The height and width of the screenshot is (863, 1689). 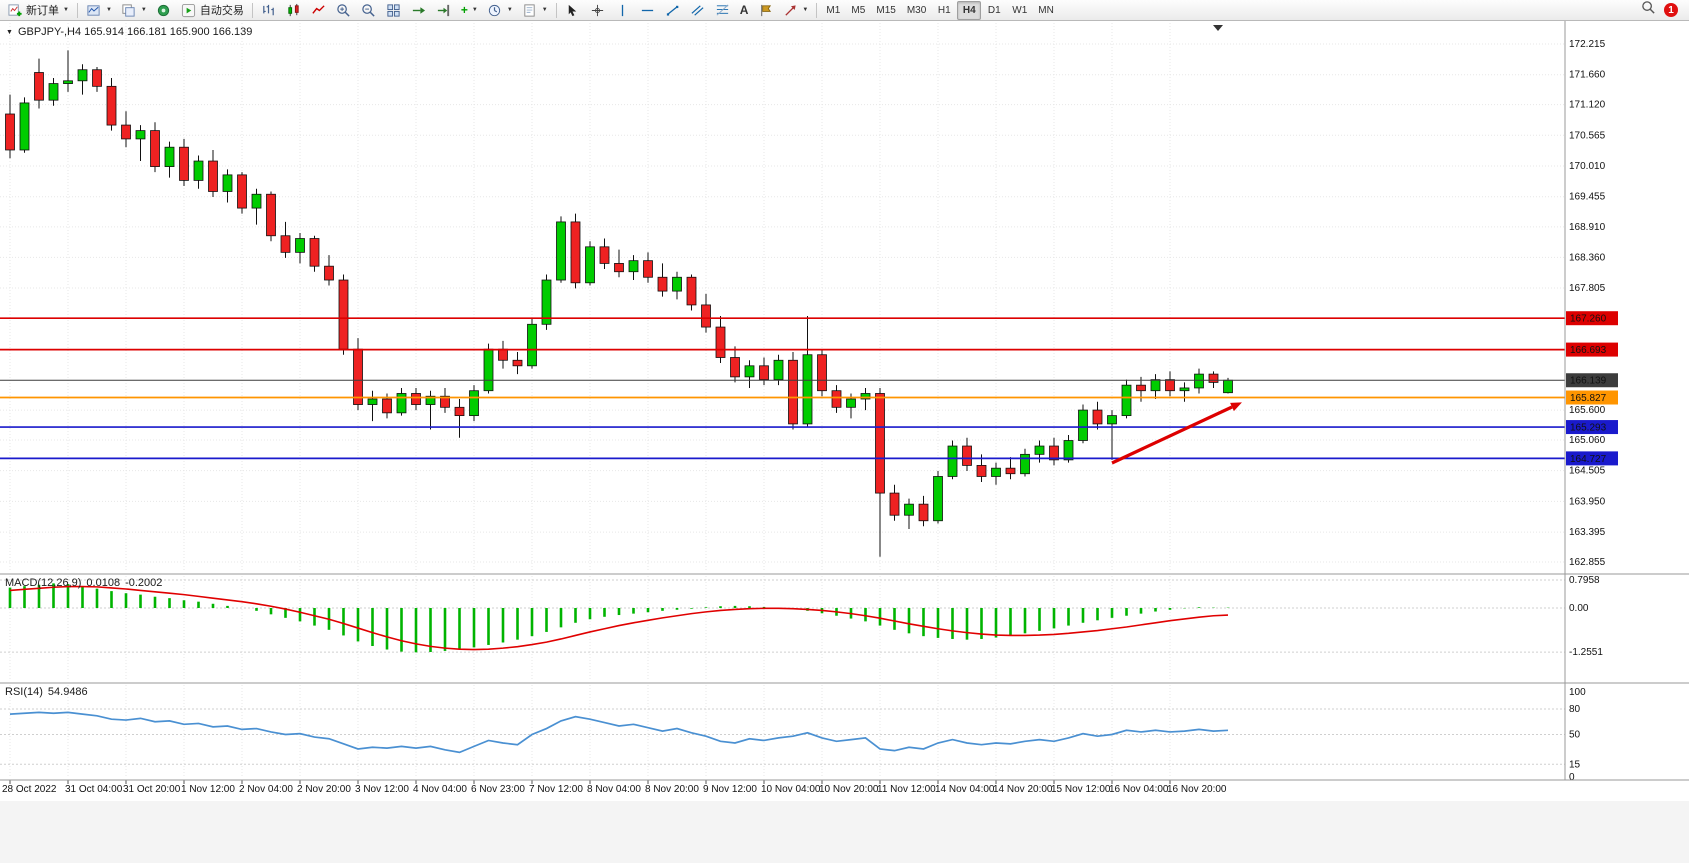 What do you see at coordinates (134, 10) in the screenshot?
I see `profiles-button: ▼` at bounding box center [134, 10].